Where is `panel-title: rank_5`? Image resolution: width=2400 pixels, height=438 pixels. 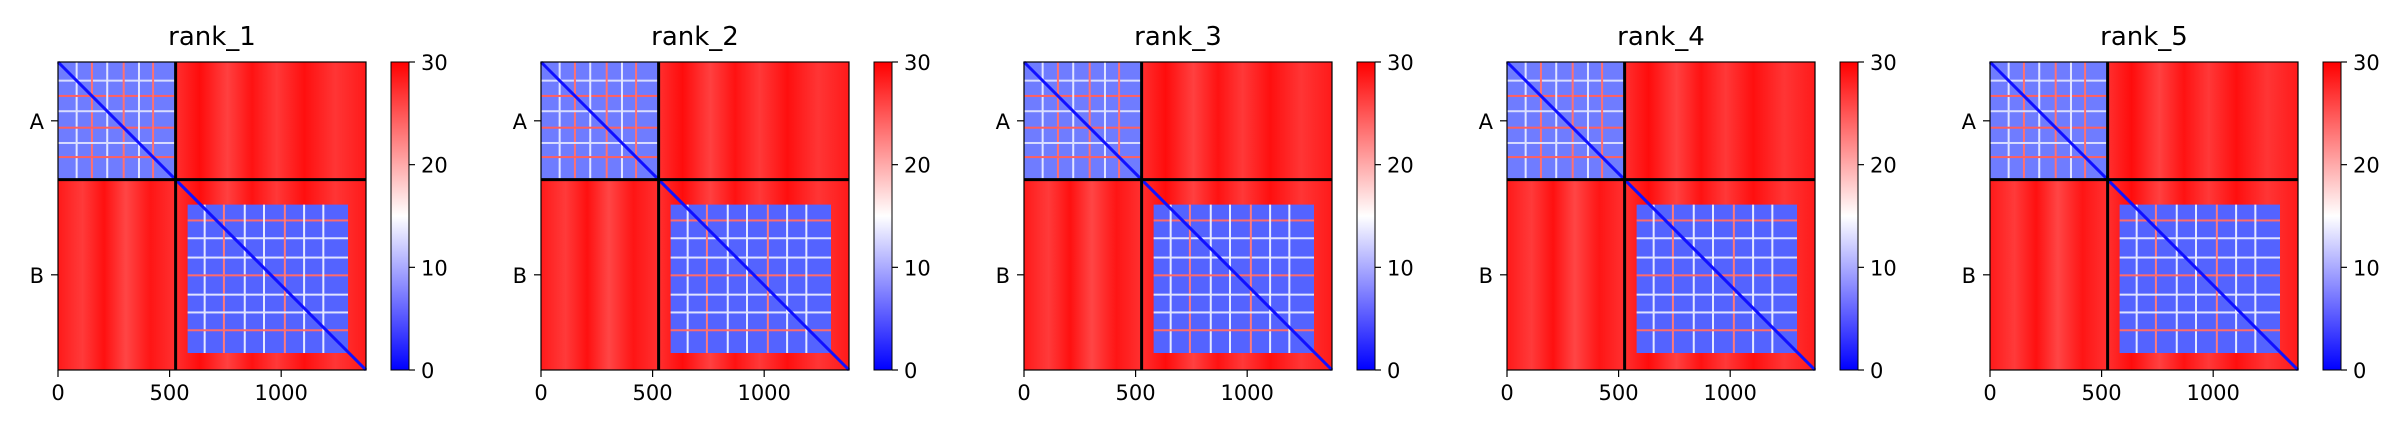
panel-title: rank_5 is located at coordinates (2144, 37).